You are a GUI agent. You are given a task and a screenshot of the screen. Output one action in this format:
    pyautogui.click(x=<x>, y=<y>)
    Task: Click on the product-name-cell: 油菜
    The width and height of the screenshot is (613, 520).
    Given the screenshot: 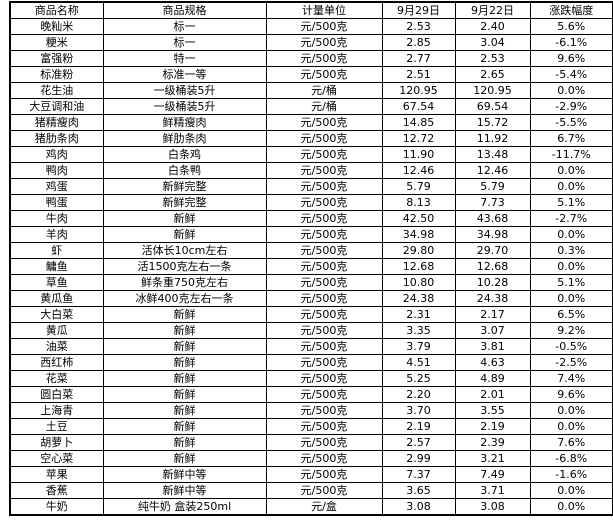 What is the action you would take?
    pyautogui.click(x=56, y=346)
    